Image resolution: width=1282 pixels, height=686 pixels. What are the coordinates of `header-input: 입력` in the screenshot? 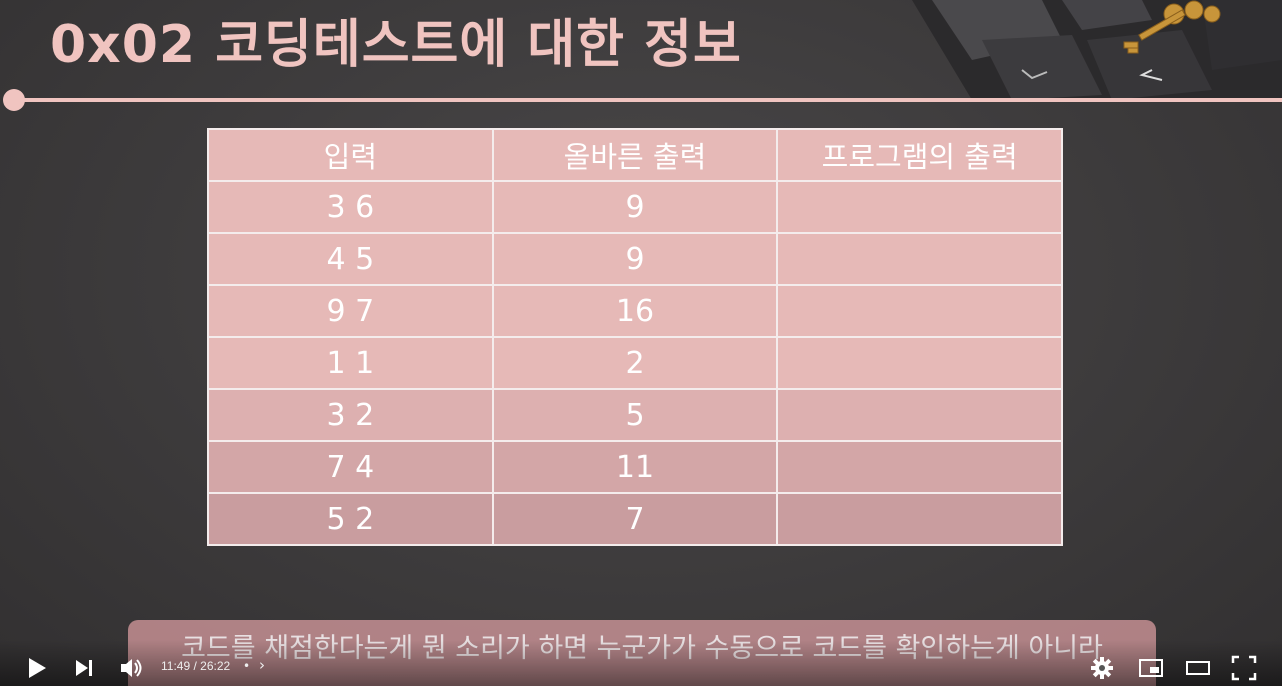 It's located at (350, 155).